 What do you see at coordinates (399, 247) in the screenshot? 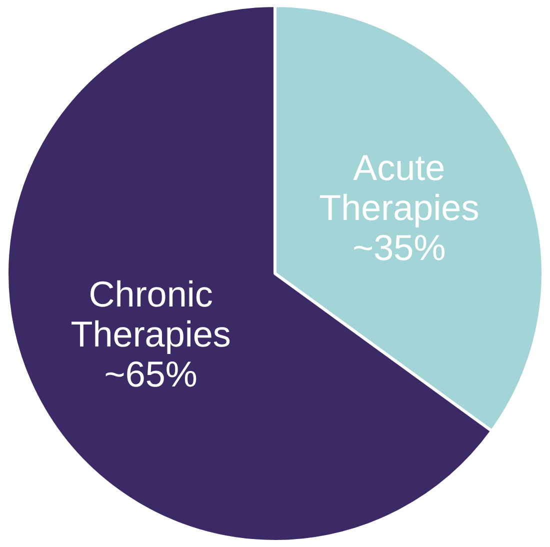
I see `data-label: ~35%` at bounding box center [399, 247].